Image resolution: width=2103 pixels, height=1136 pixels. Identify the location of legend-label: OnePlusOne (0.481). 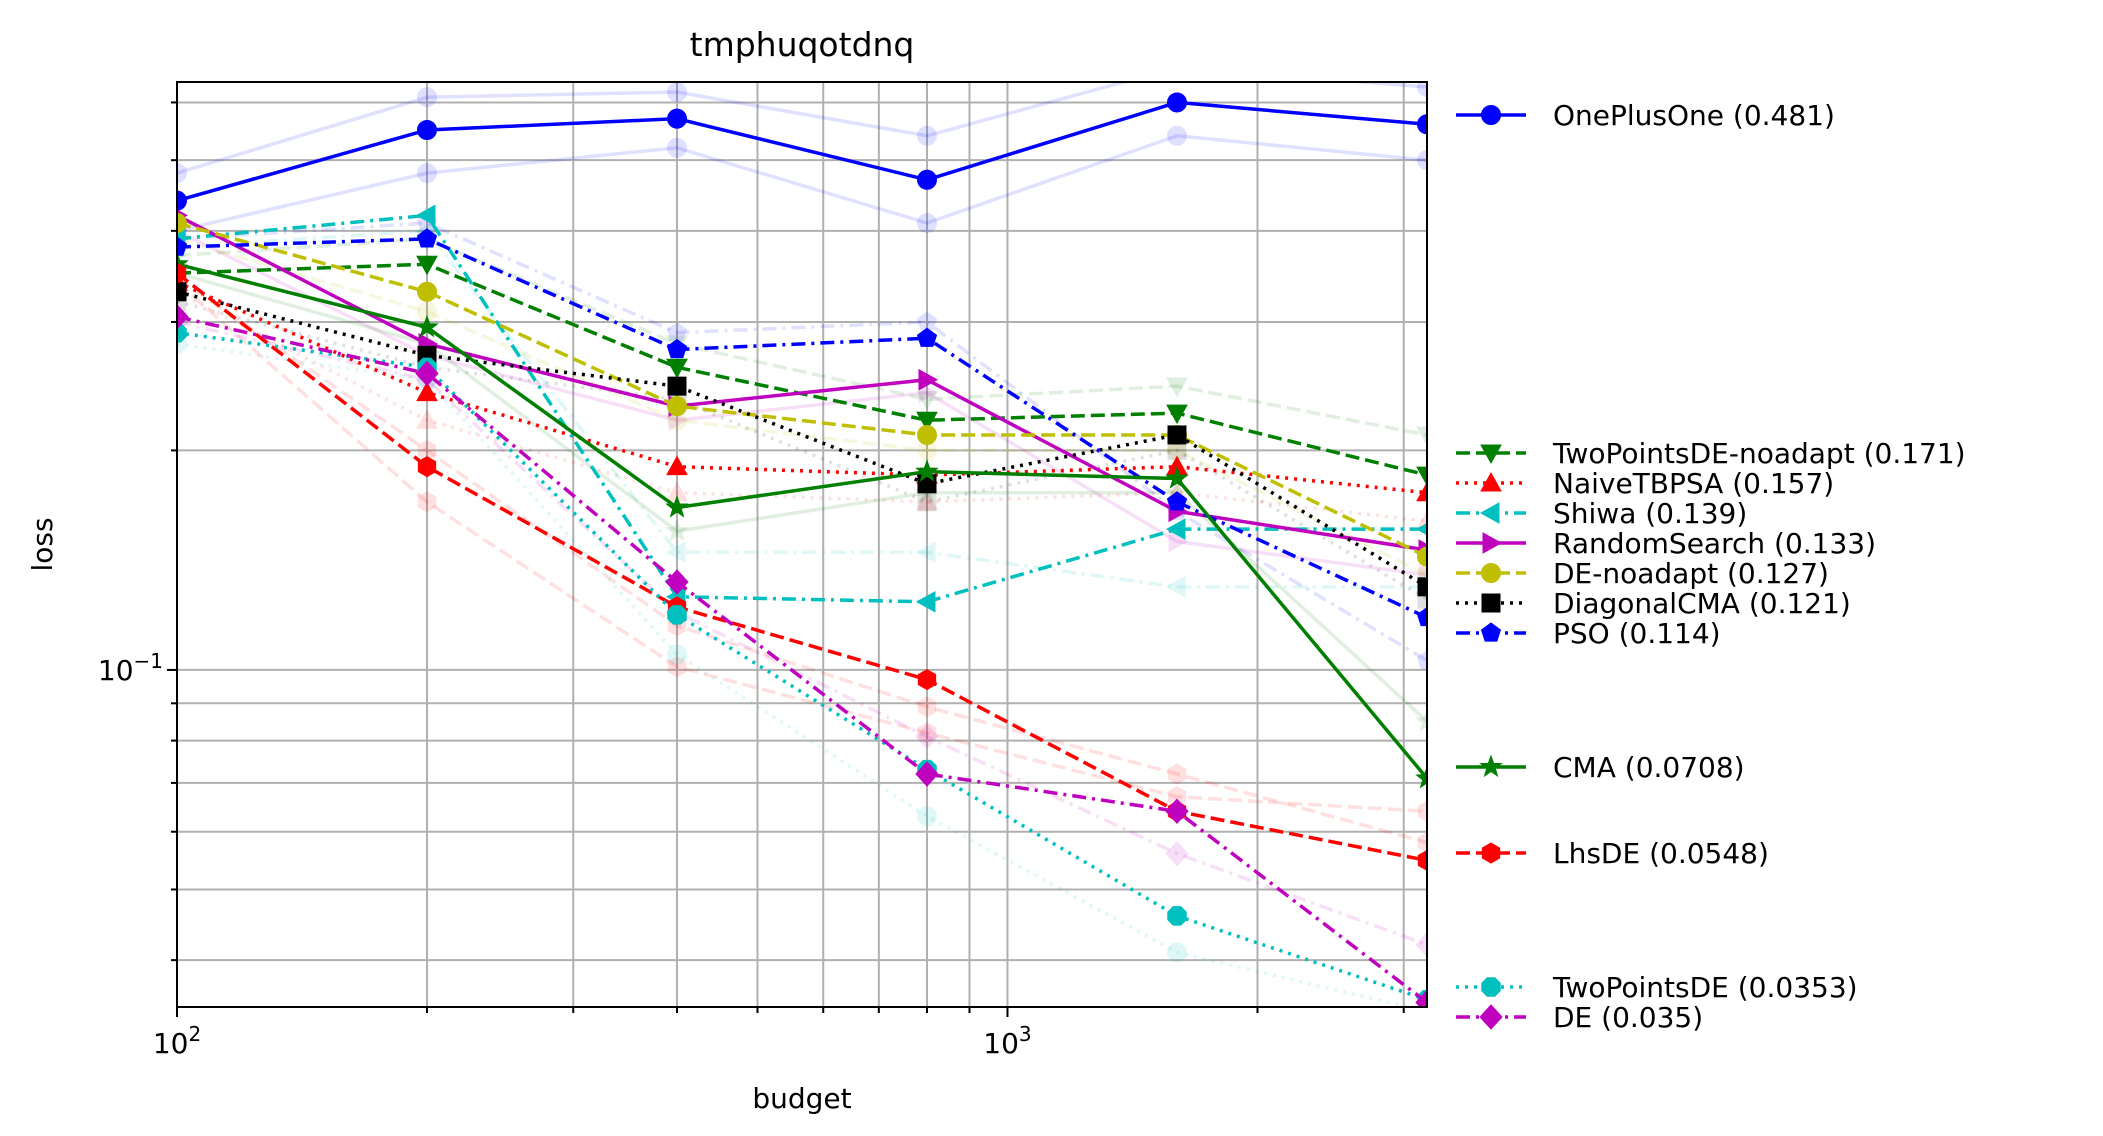
(1694, 115).